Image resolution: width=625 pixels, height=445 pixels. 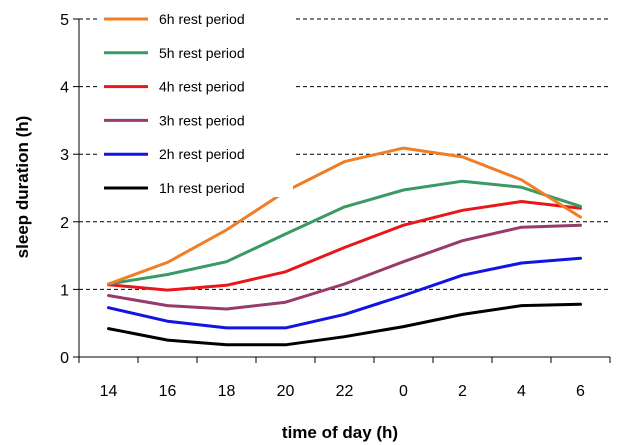 What do you see at coordinates (344, 293) in the screenshot?
I see `series-line-2h-rest-period` at bounding box center [344, 293].